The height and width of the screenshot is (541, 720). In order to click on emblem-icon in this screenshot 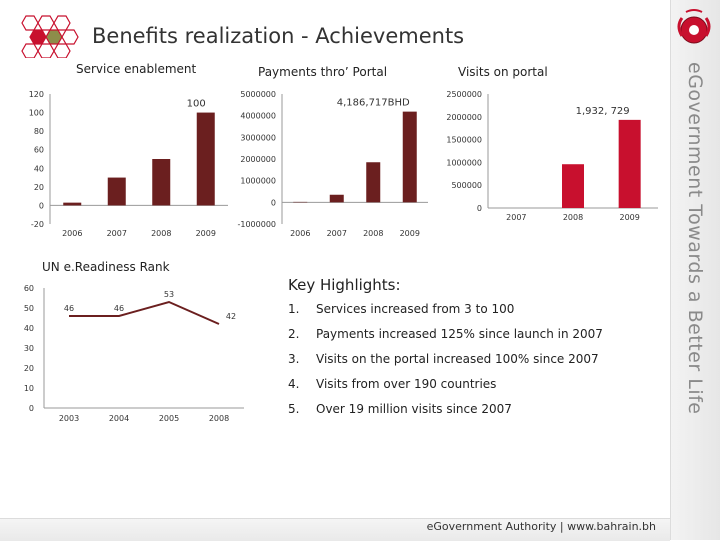, I will do `click(694, 29)`.